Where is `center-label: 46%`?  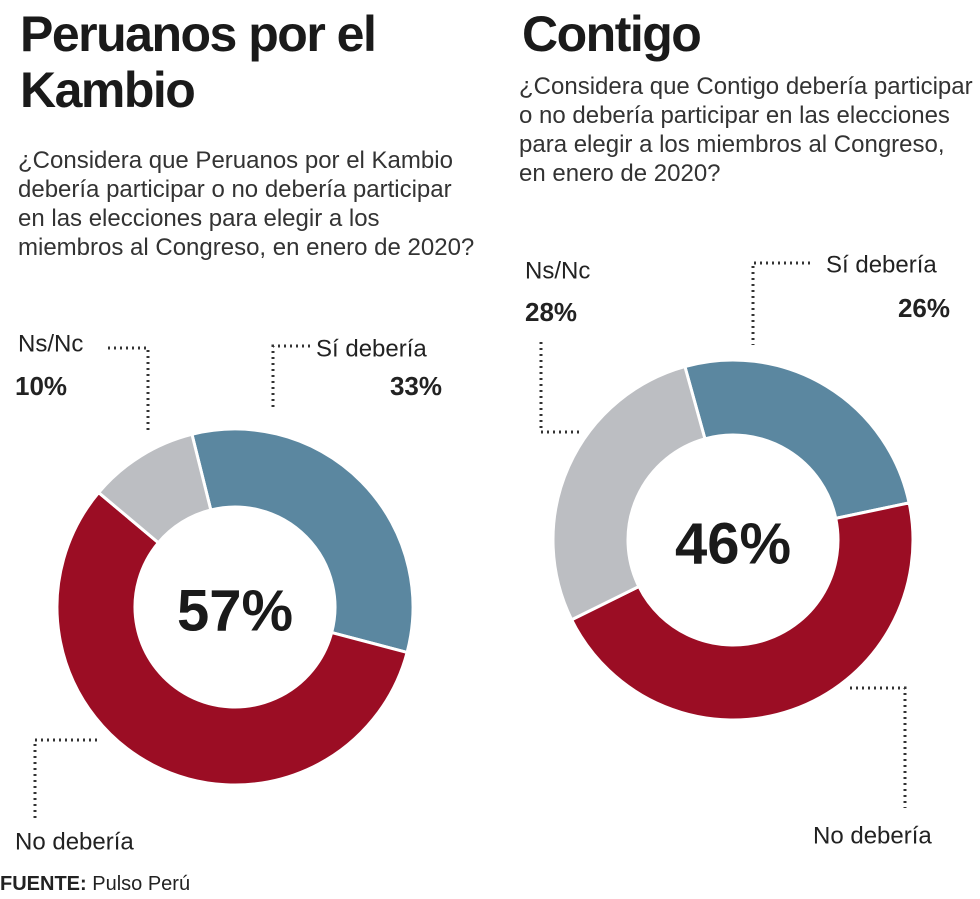
center-label: 46% is located at coordinates (733, 543).